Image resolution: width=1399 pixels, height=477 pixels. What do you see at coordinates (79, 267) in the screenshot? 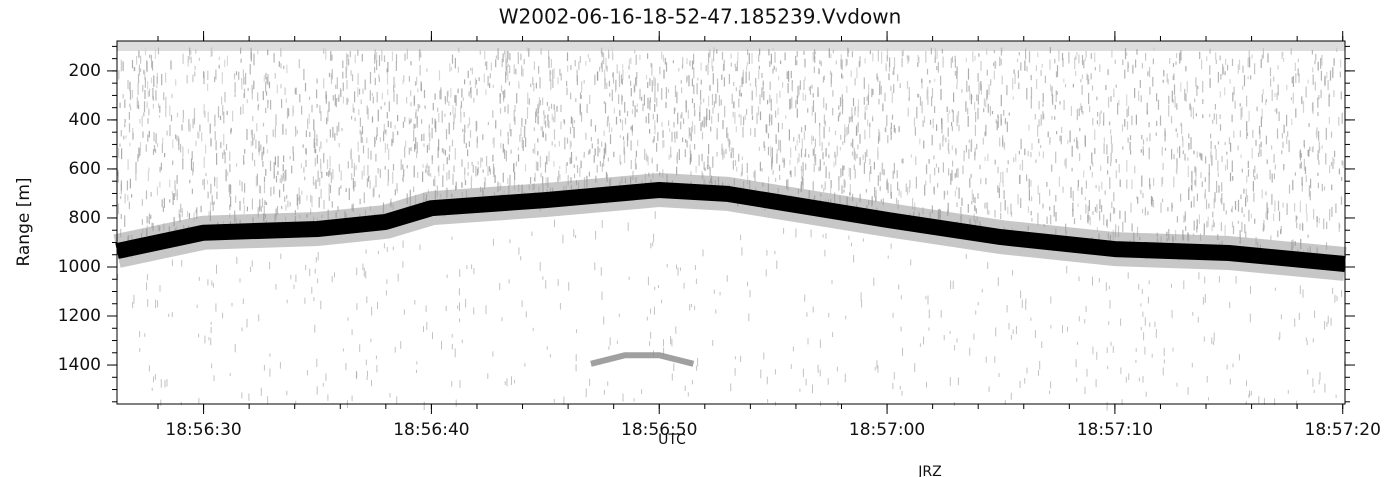
I see `y-tick-label: 1000` at bounding box center [79, 267].